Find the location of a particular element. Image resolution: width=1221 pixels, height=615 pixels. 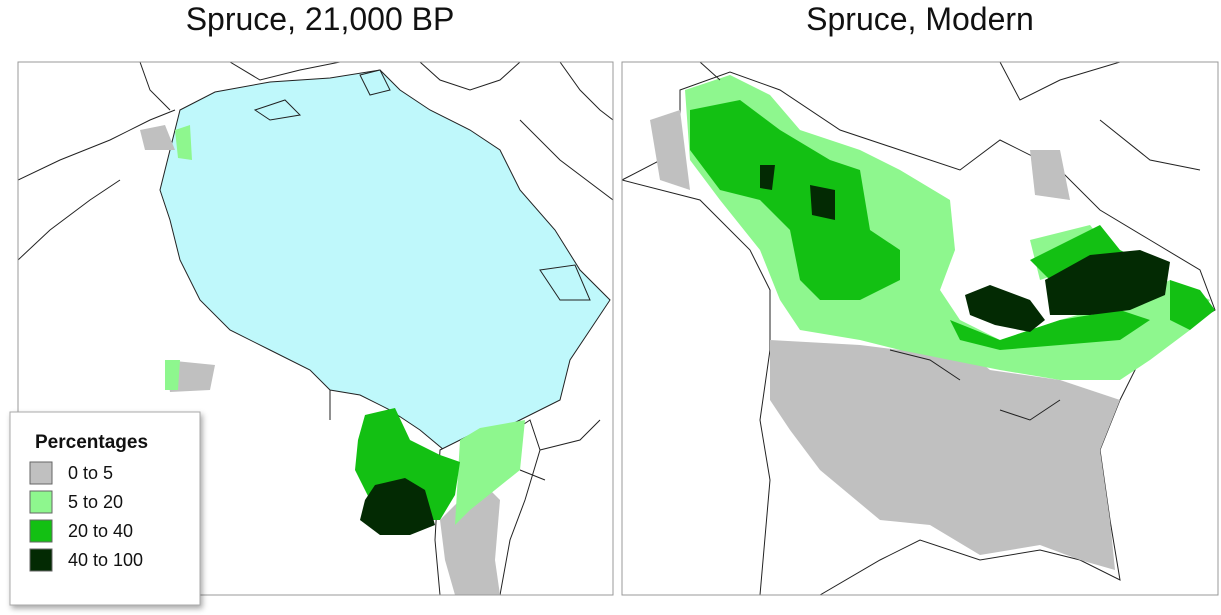

legend-label: 20 to 40 is located at coordinates (100, 531).